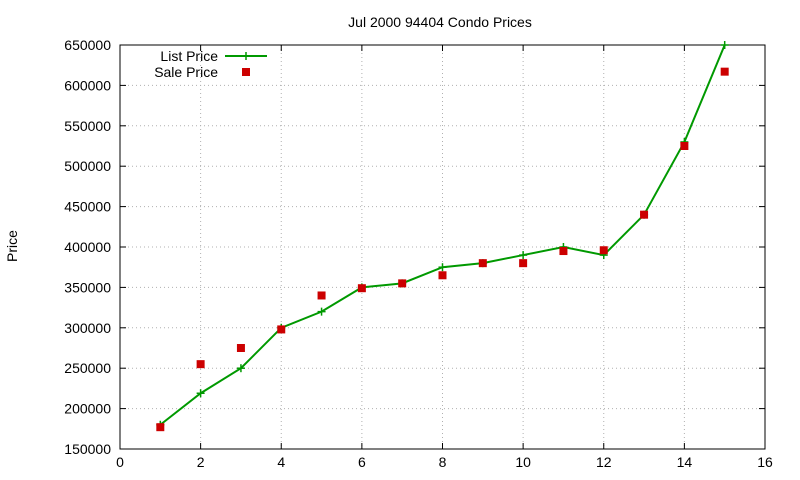  I want to click on y-tick-label: 250000, so click(87, 368).